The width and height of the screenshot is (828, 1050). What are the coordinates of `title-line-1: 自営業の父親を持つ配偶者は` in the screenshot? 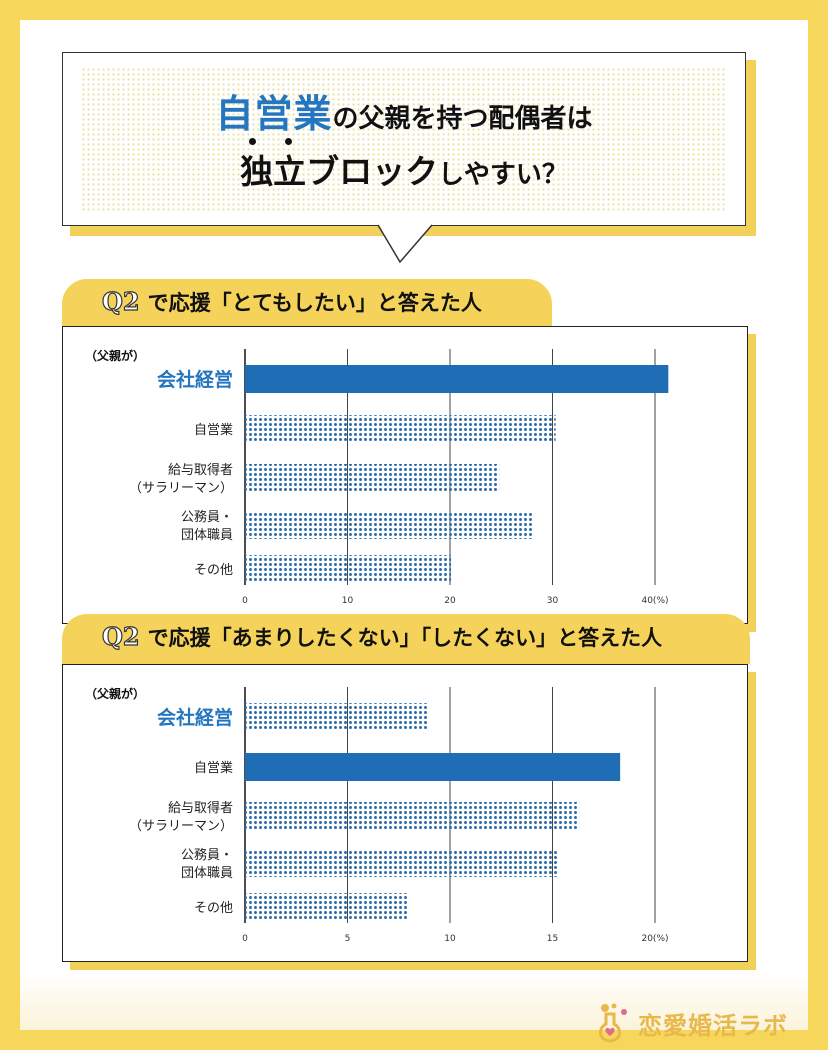 It's located at (404, 110).